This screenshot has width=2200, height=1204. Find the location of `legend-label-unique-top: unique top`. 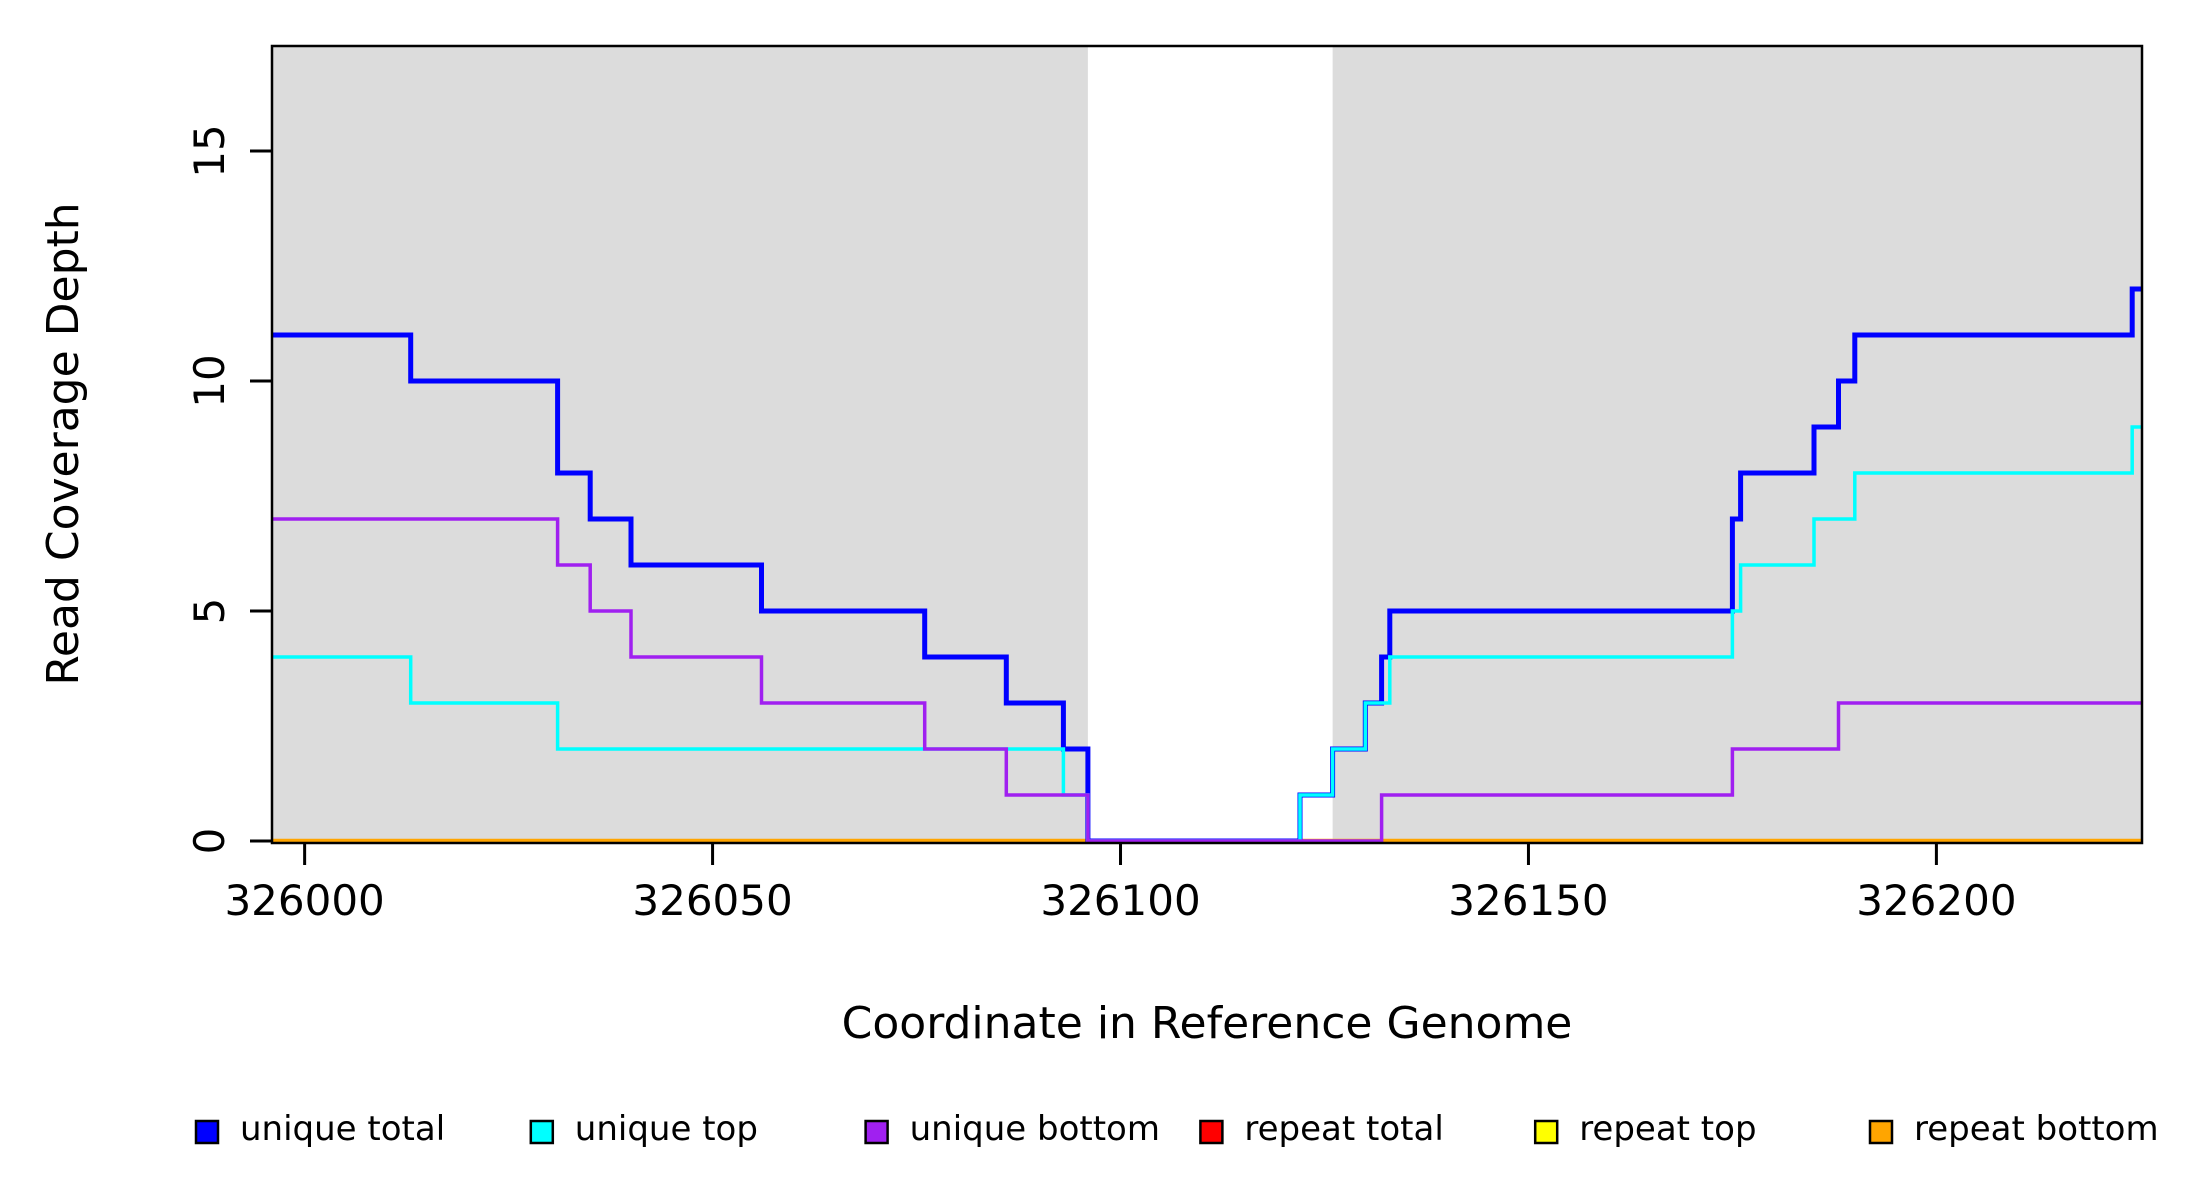

legend-label-unique-top: unique top is located at coordinates (666, 1129).